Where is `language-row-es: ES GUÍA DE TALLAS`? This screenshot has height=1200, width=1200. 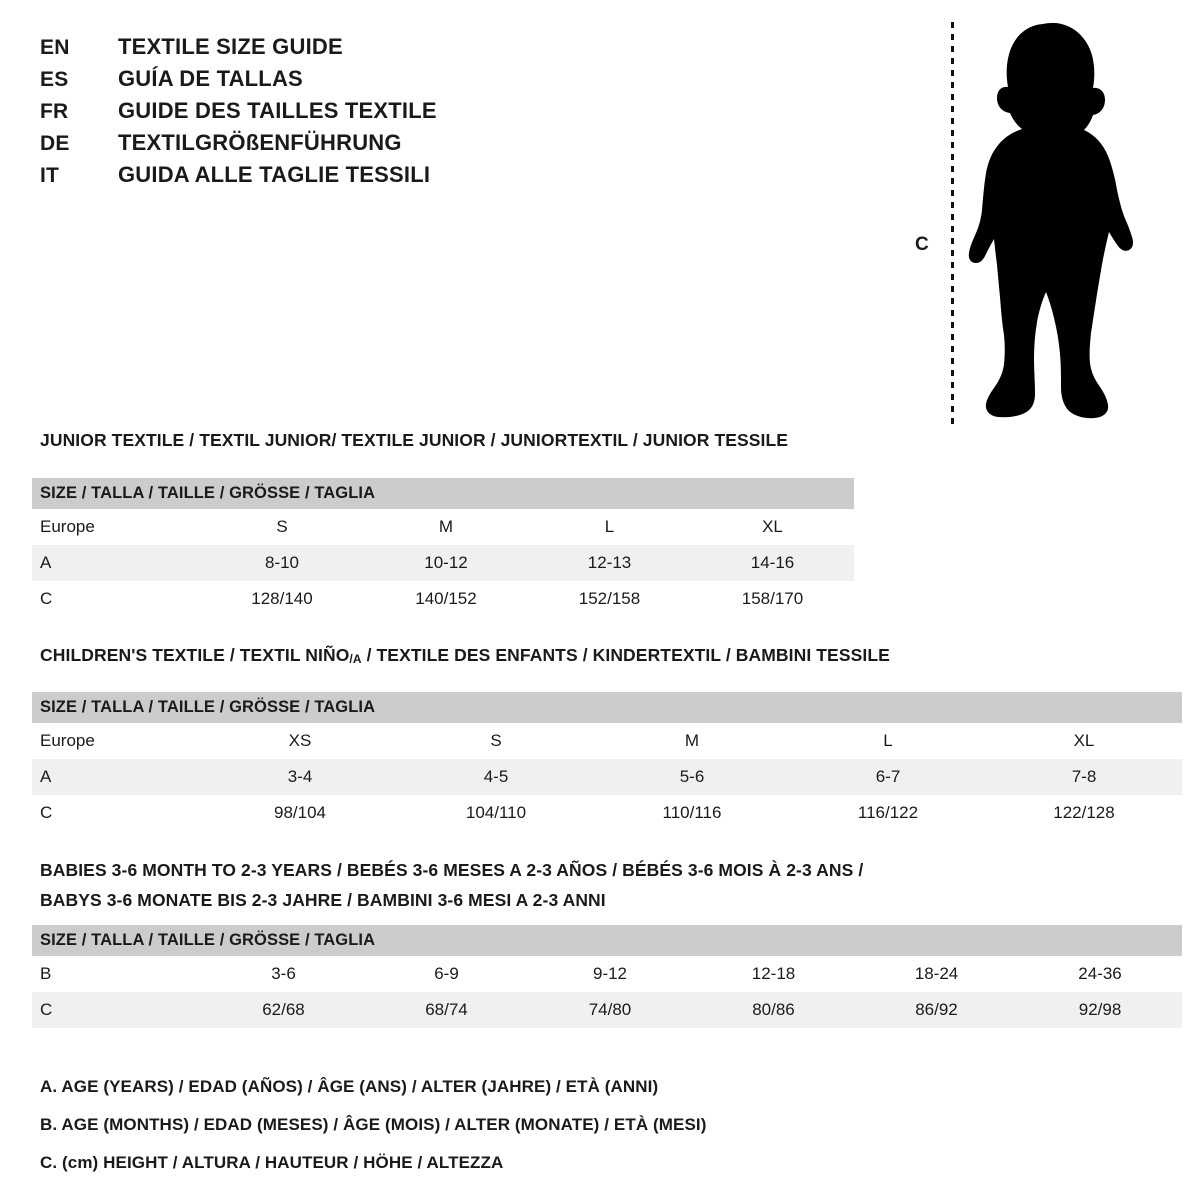 language-row-es: ES GUÍA DE TALLAS is located at coordinates (300, 82).